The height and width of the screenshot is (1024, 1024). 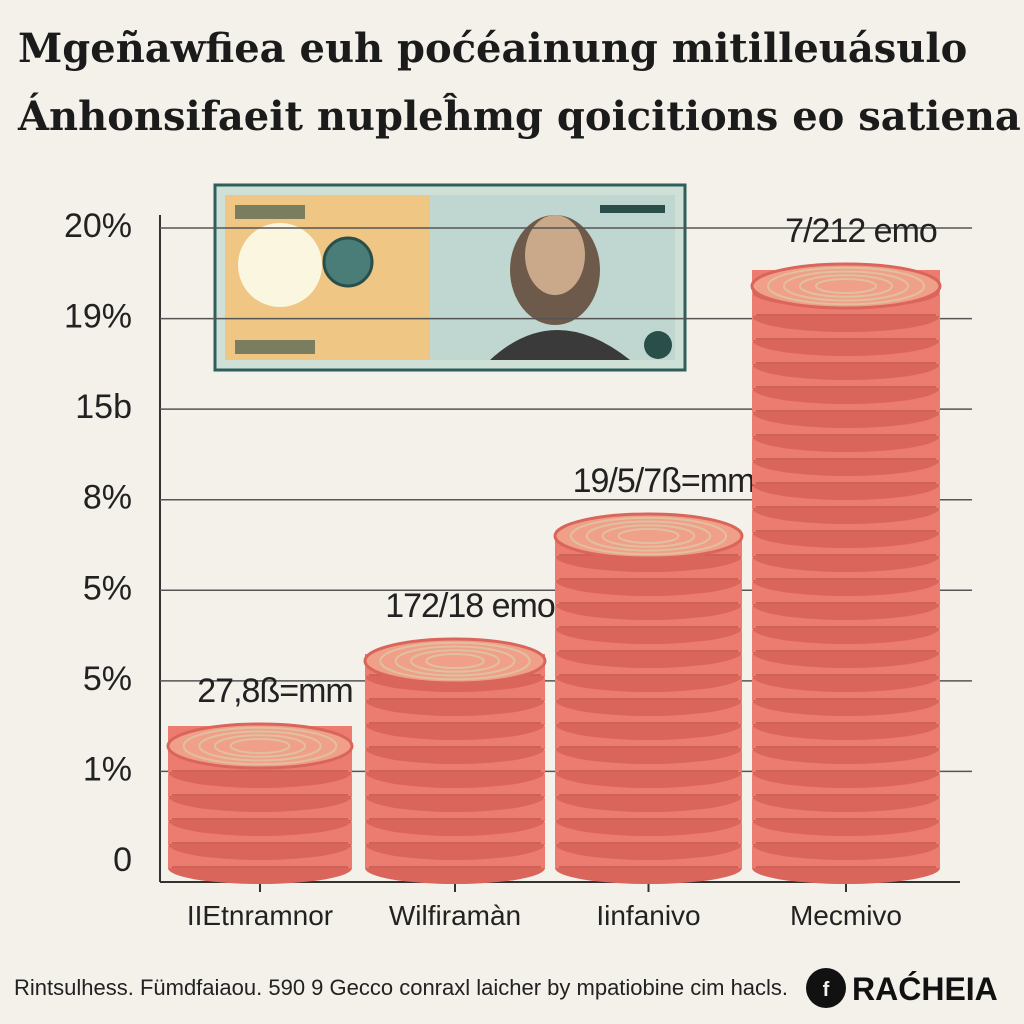 What do you see at coordinates (846, 915) in the screenshot?
I see `category-label: Mecmivo` at bounding box center [846, 915].